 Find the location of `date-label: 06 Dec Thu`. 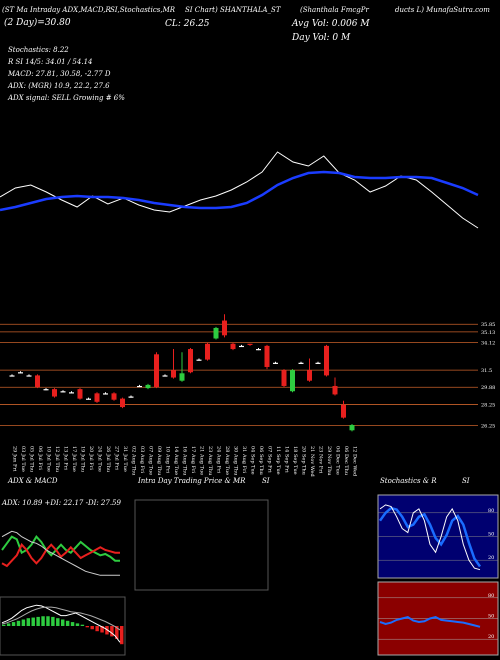

date-label: 06 Dec Thu is located at coordinates (346, 461).